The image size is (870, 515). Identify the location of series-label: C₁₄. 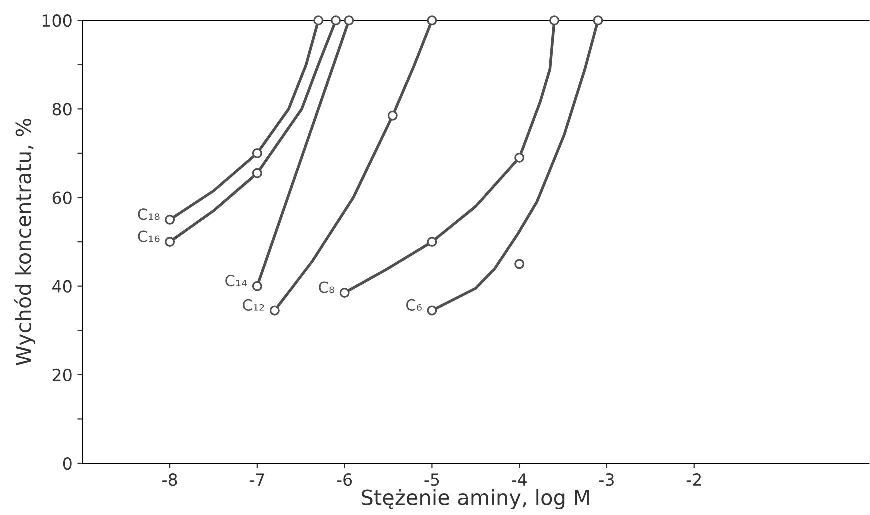
(237, 281).